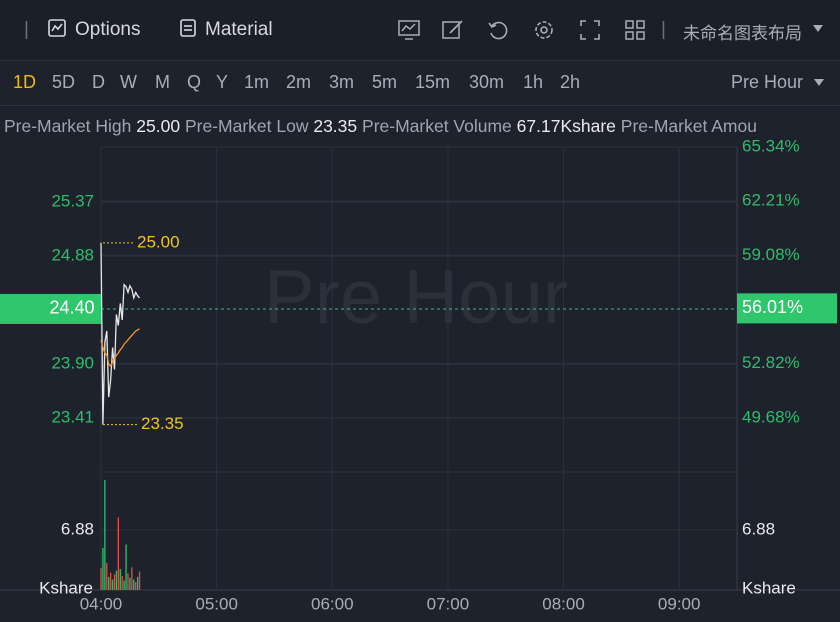 This screenshot has height=622, width=840. Describe the element at coordinates (437, 126) in the screenshot. I see `info-label: Pre-Market Volume` at that location.